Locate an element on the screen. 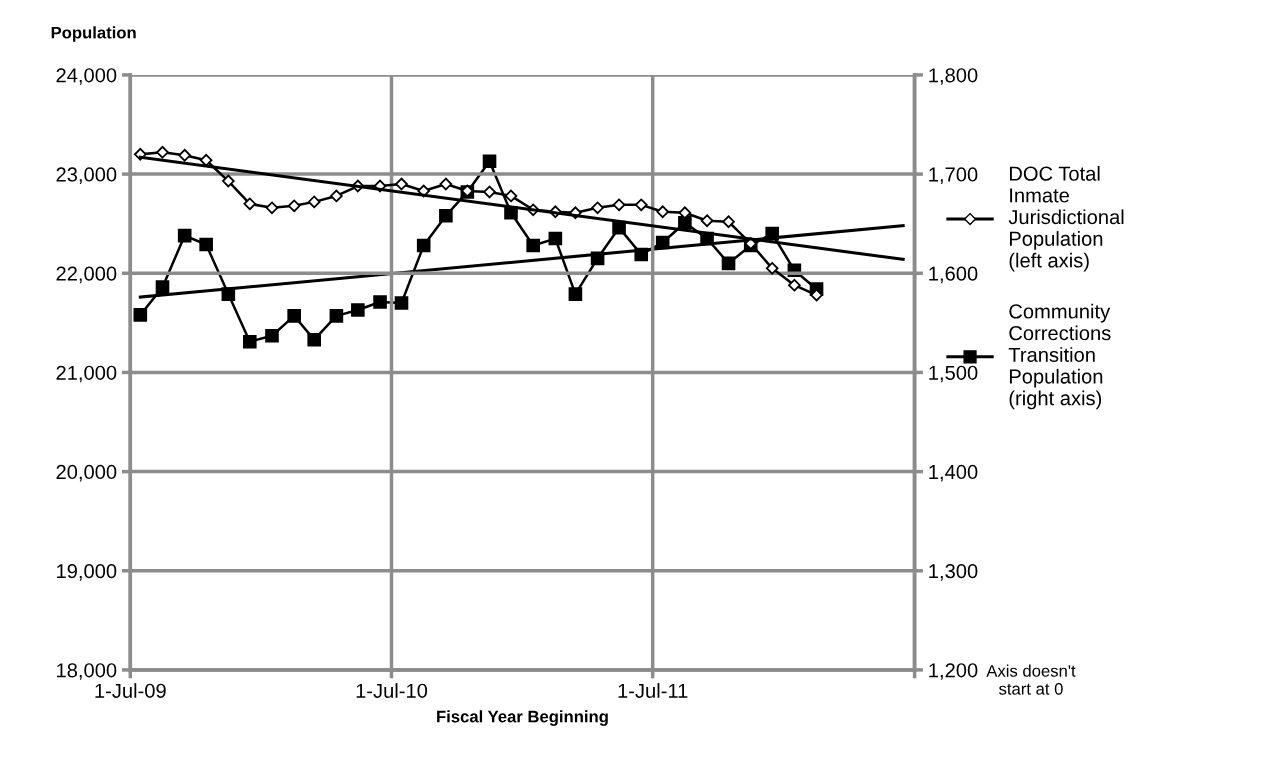 Image resolution: width=1265 pixels, height=757 pixels. y2-tick-label: 1,600 is located at coordinates (953, 275).